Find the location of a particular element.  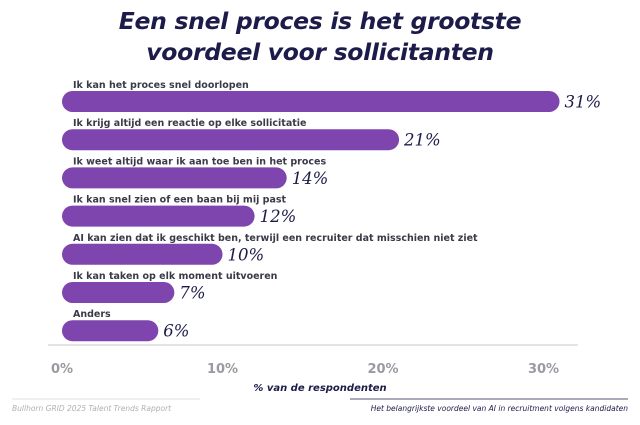

source-footer: Bullhorn GRID 2025 Talent Trends Rapport is located at coordinates (92, 408).